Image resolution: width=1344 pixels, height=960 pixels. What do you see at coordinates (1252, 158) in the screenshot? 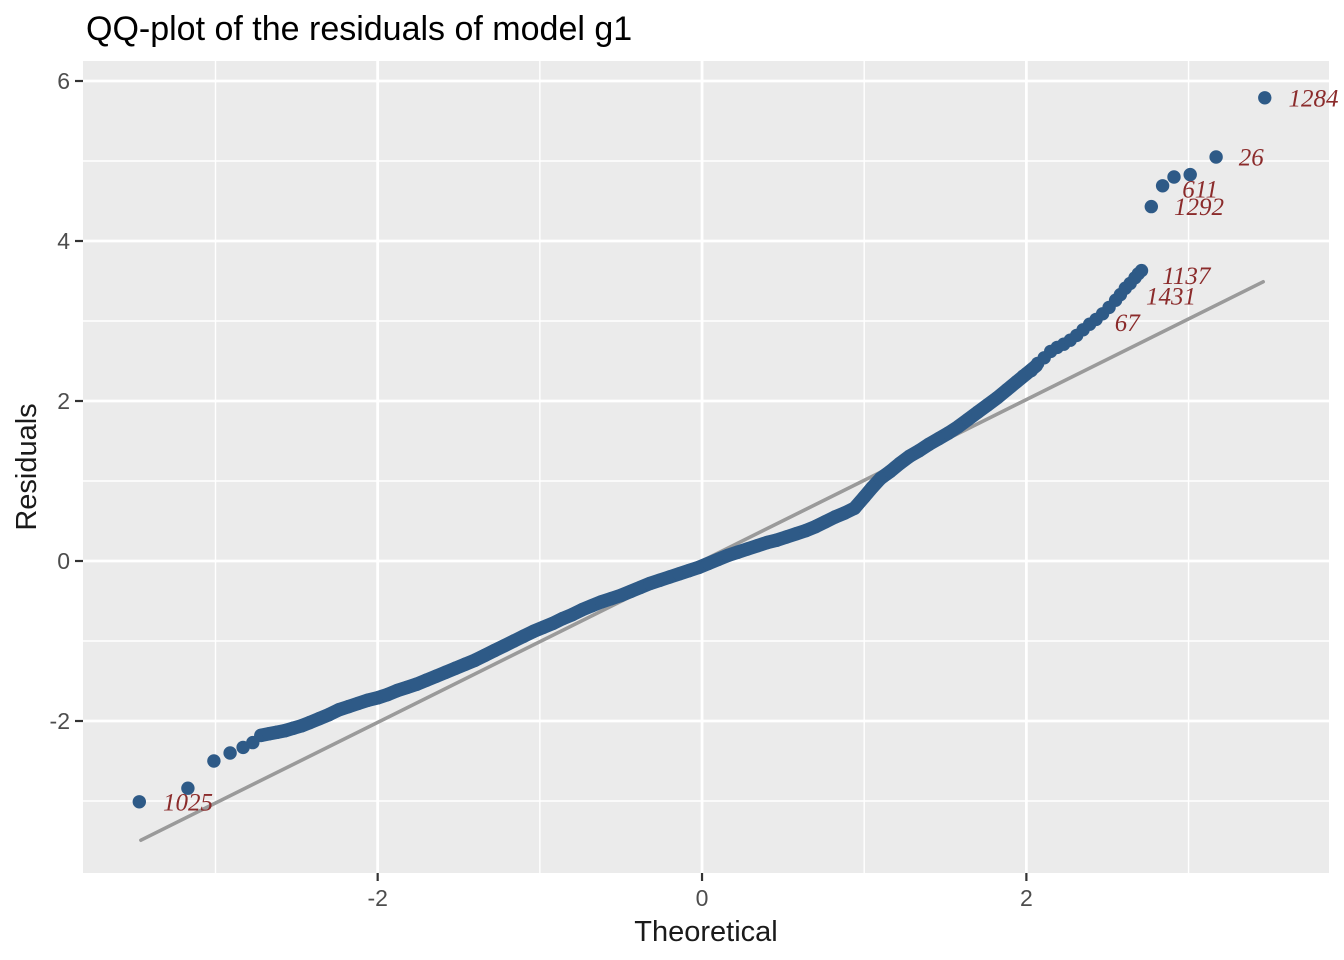
I see `outlier-label: 26` at bounding box center [1252, 158].